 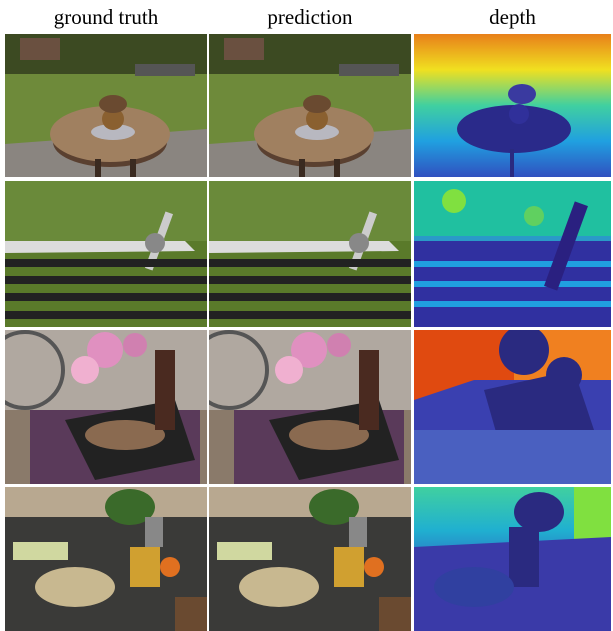 I want to click on row4-prediction-image, so click(x=310, y=559).